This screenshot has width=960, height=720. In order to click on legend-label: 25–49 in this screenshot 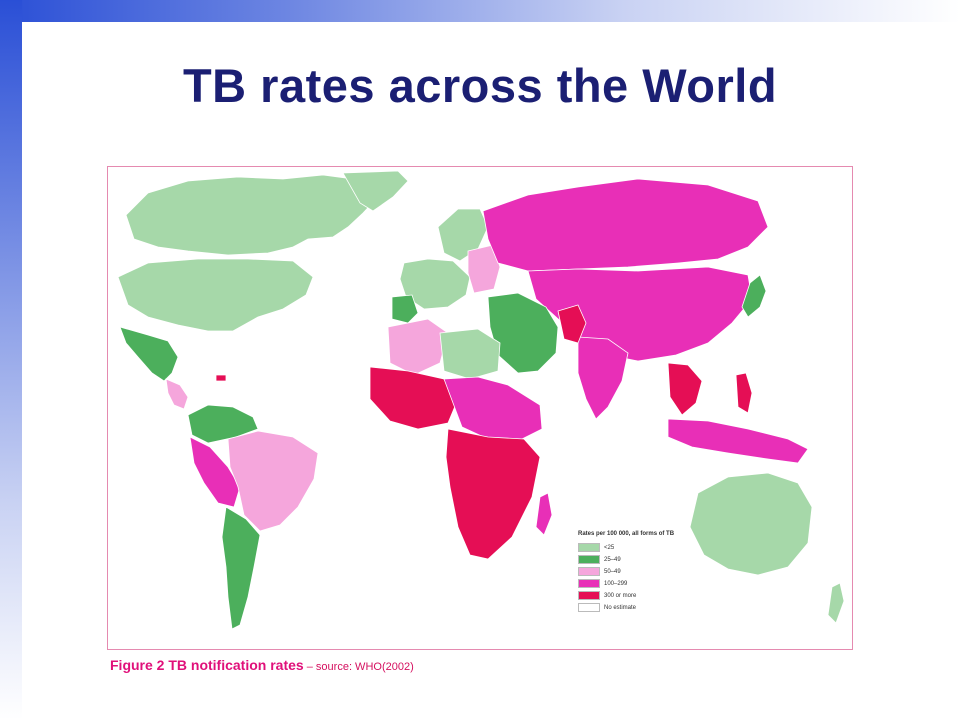, I will do `click(612, 559)`.